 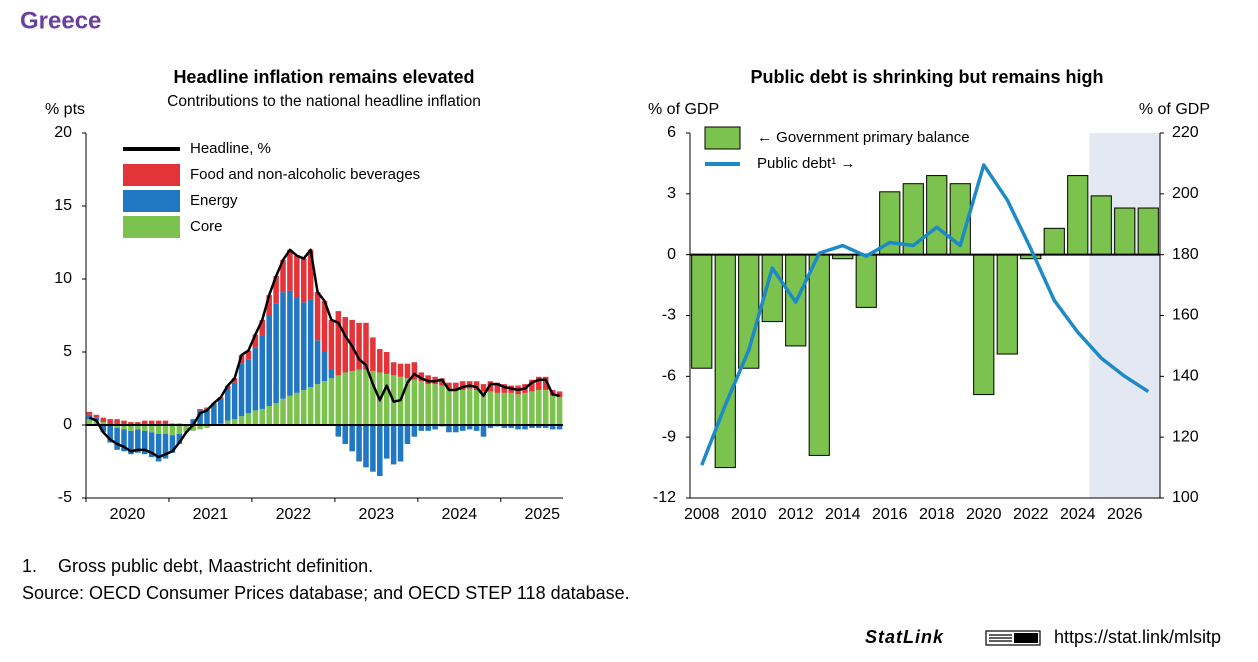 I want to click on series-line, so click(x=324, y=353).